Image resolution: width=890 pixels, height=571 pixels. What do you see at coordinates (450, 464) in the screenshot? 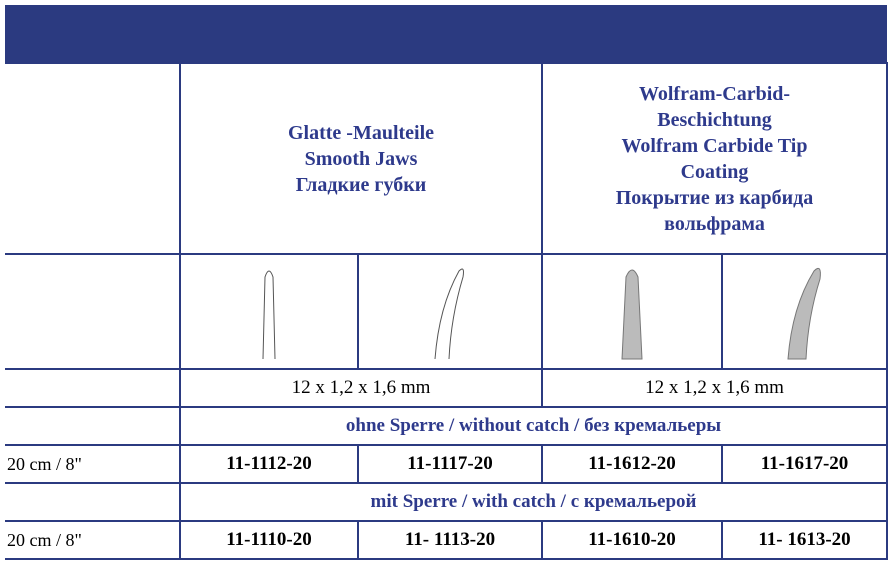
I see `article-code: 11-1117-20` at bounding box center [450, 464].